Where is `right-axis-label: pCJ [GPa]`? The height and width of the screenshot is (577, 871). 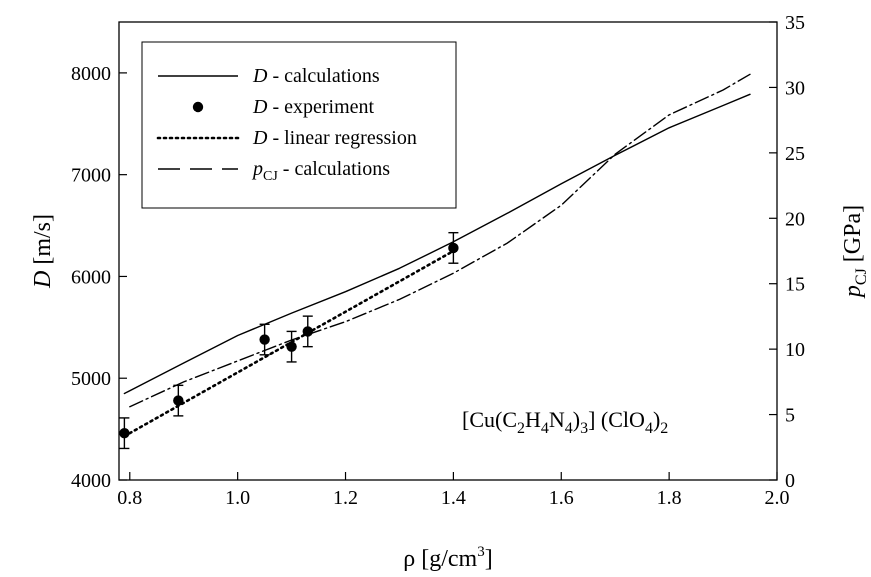
right-axis-label: pCJ [GPa] is located at coordinates (855, 252).